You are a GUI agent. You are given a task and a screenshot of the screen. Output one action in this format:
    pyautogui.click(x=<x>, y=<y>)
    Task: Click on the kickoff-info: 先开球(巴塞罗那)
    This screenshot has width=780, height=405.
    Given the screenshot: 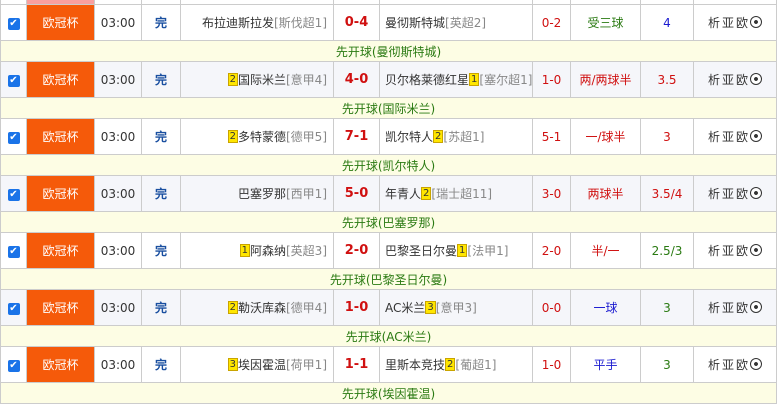 What is the action you would take?
    pyautogui.click(x=388, y=222)
    